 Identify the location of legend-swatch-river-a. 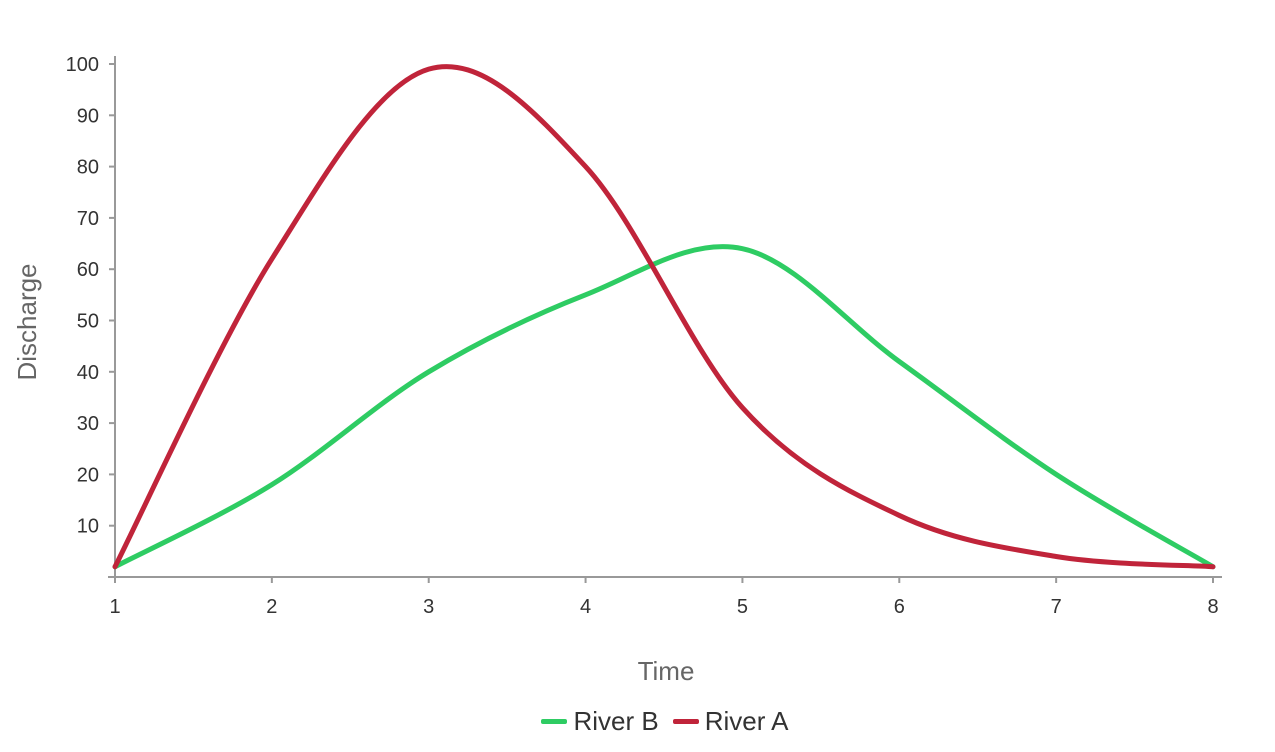
(685, 721).